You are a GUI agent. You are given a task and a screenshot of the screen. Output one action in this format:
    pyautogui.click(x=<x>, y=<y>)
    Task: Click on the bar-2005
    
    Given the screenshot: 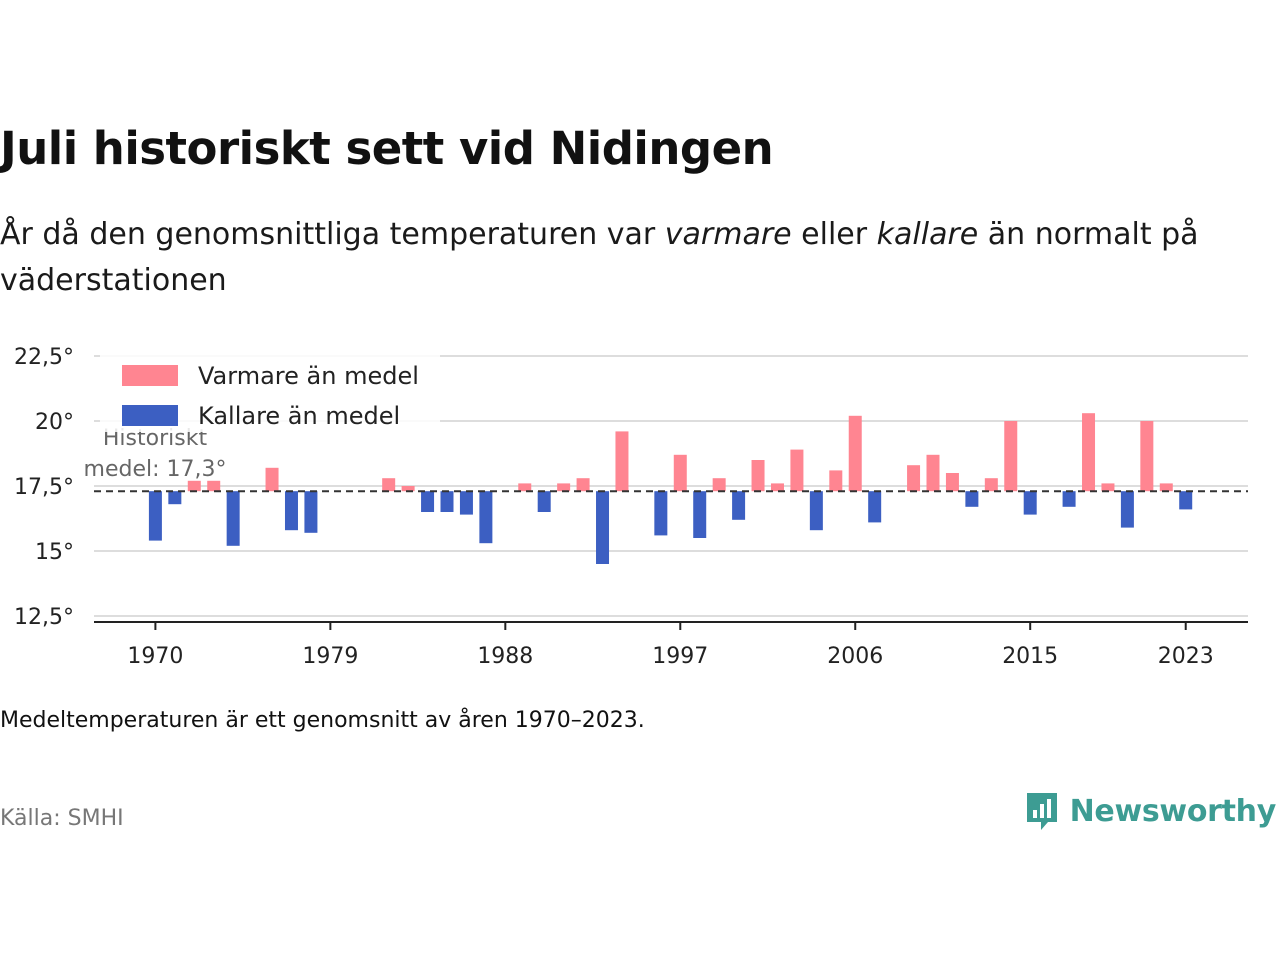 What is the action you would take?
    pyautogui.click(x=836, y=481)
    